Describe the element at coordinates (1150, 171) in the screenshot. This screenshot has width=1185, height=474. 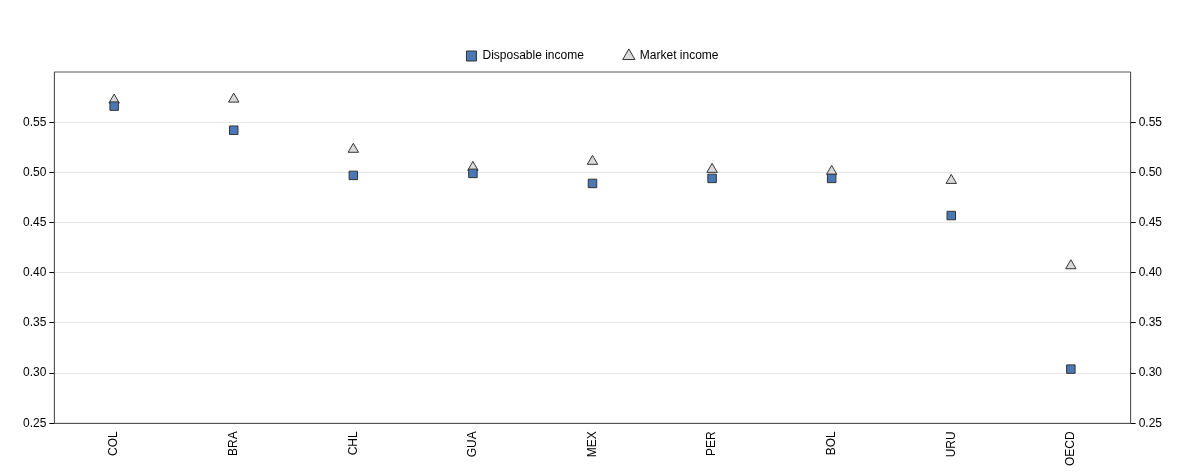
I see `y2-tick-label: 0.50` at that location.